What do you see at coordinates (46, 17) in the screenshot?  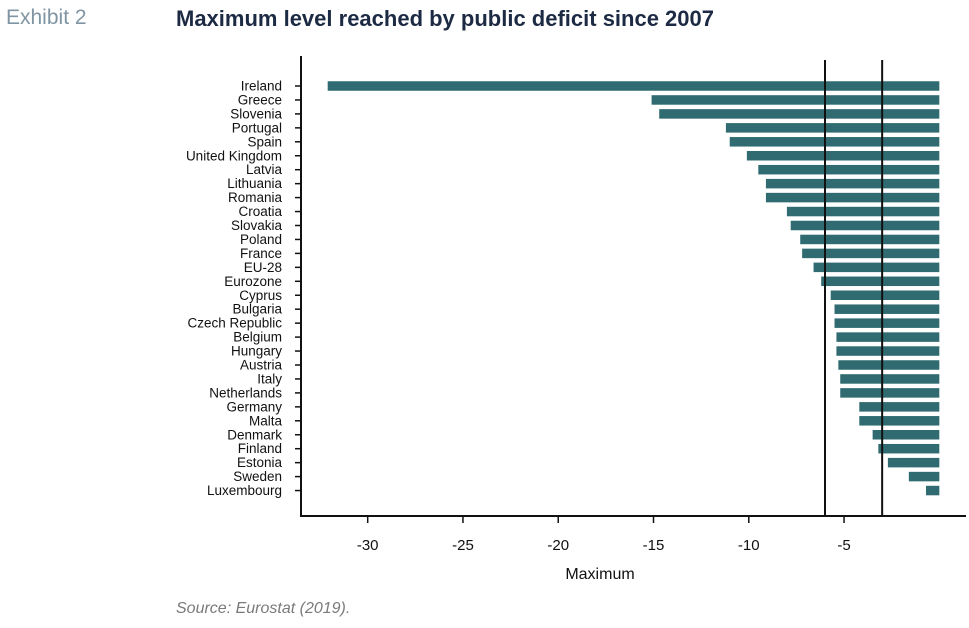 I see `exhibit-label: Exhibit 2` at bounding box center [46, 17].